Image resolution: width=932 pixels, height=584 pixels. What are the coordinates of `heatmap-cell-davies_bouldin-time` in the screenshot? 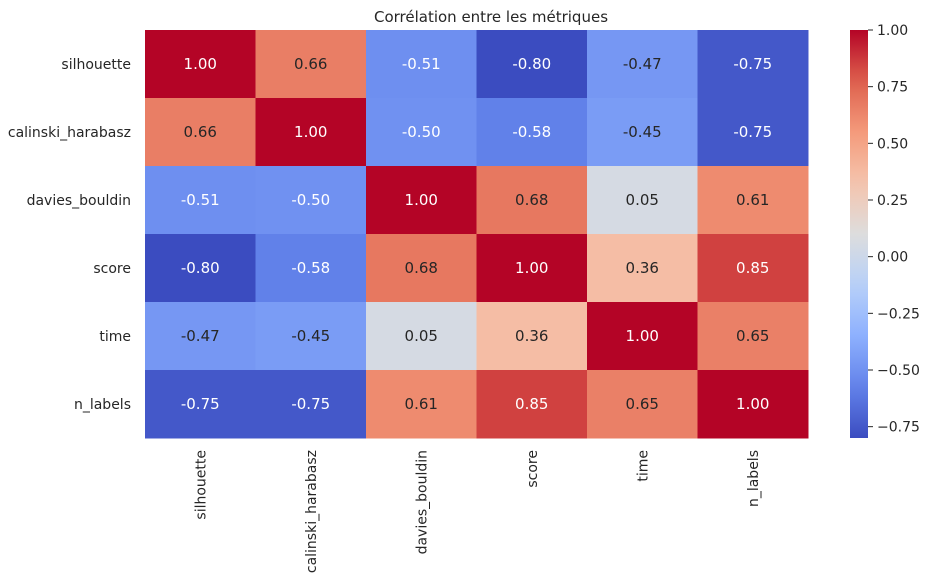 It's located at (642, 200).